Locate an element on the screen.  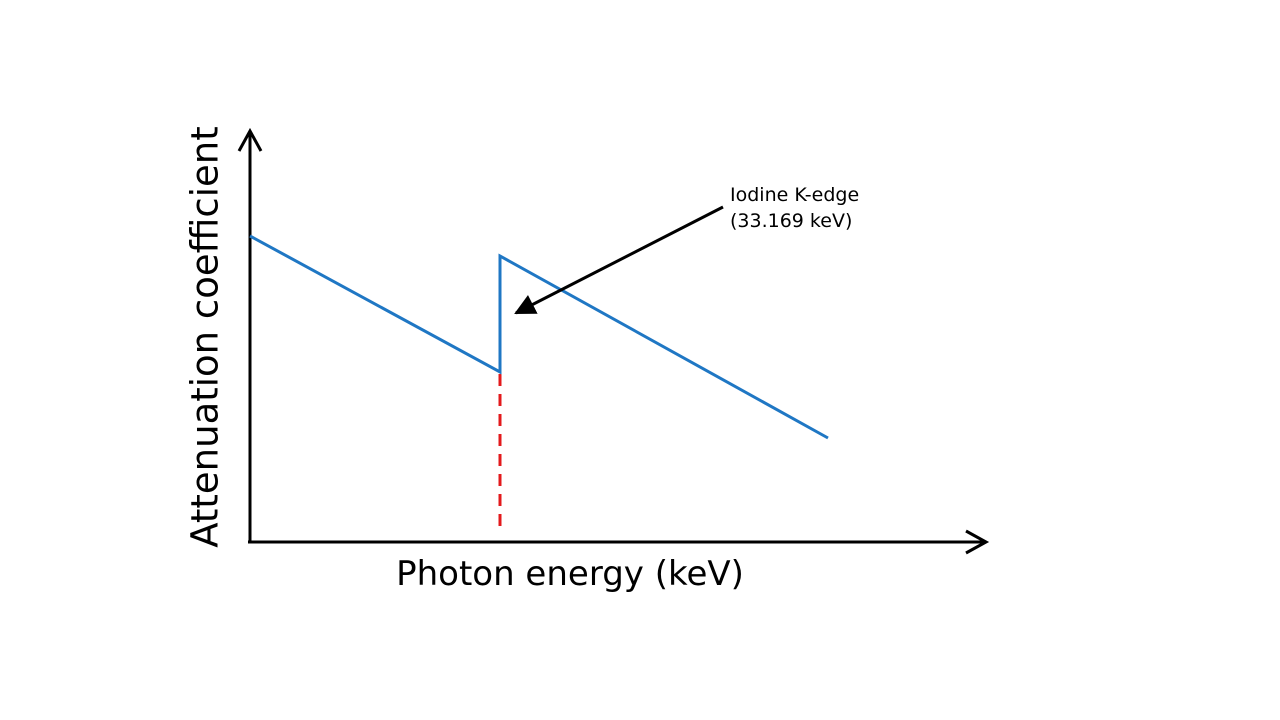
x-axis-arrowhead is located at coordinates (977, 542).